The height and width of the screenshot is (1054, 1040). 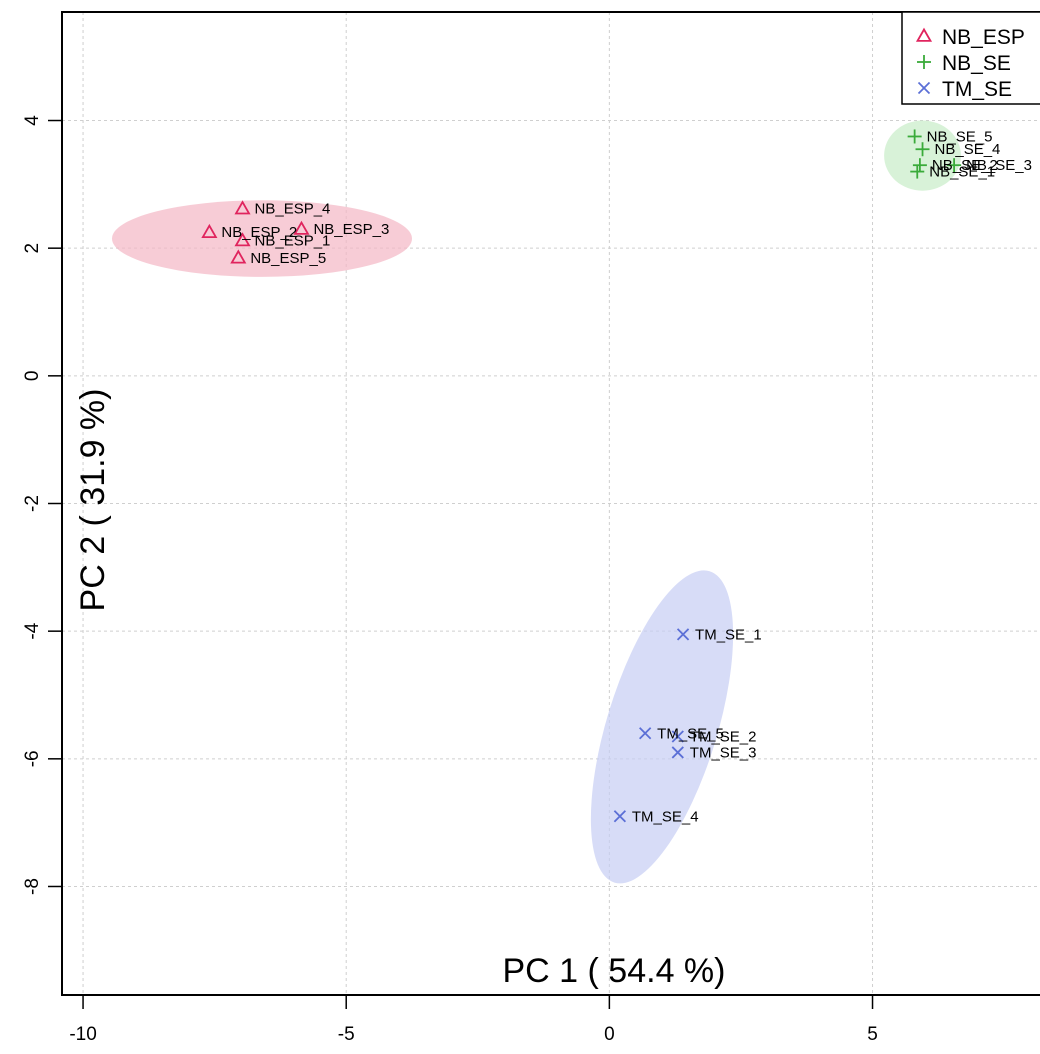 I want to click on x-tick-label: 0, so click(x=609, y=1034).